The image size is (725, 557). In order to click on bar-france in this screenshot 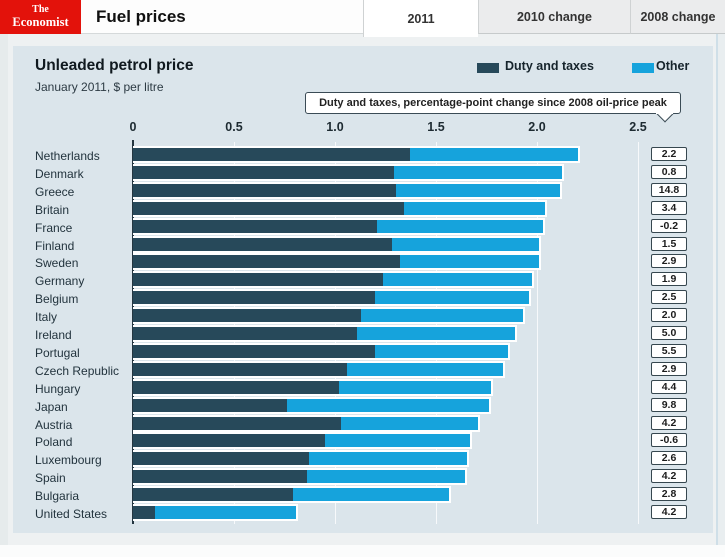, I will do `click(339, 226)`.